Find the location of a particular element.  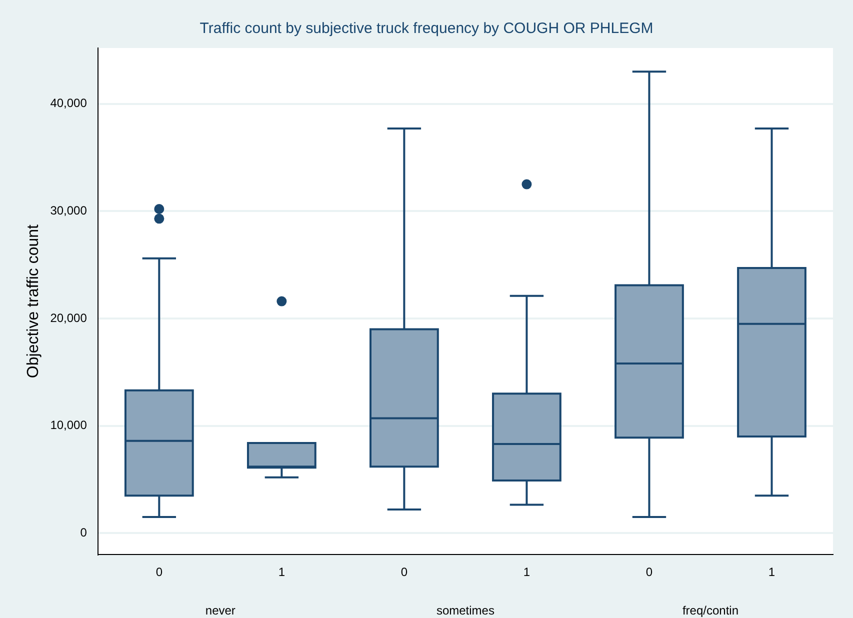

text: sometimes is located at coordinates (465, 610).